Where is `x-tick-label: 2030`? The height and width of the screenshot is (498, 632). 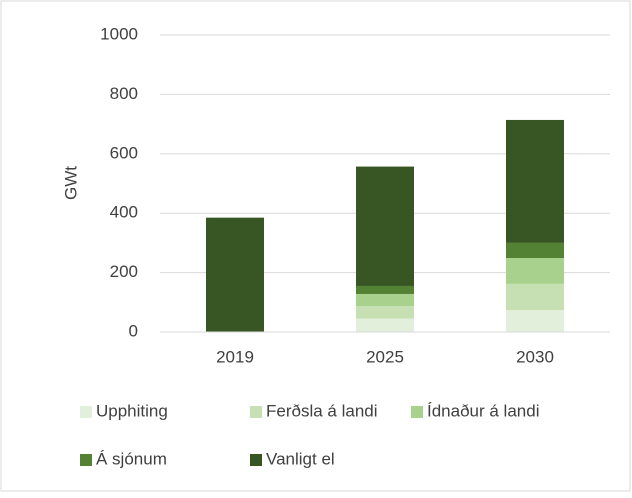 x-tick-label: 2030 is located at coordinates (535, 356).